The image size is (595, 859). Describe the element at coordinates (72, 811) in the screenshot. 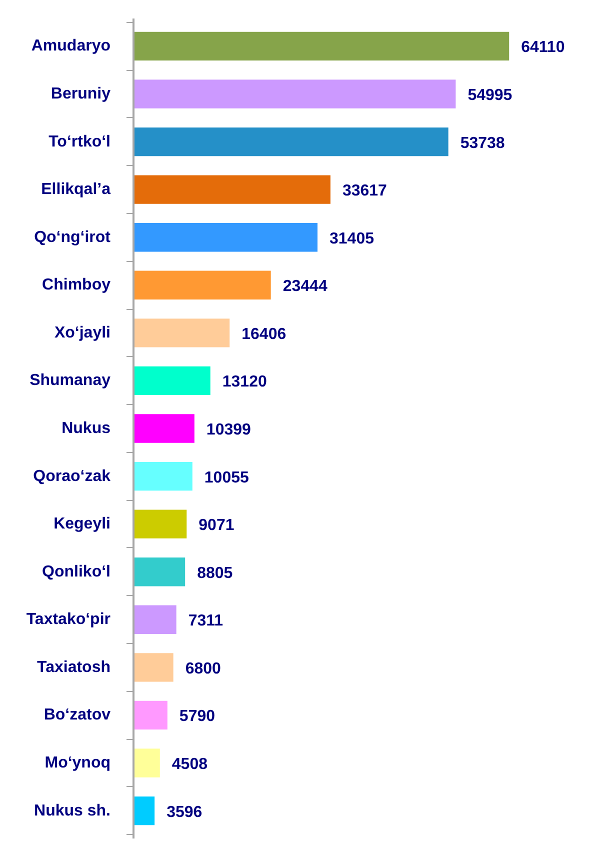

I see `y-tick-label: Nukus sh.` at that location.